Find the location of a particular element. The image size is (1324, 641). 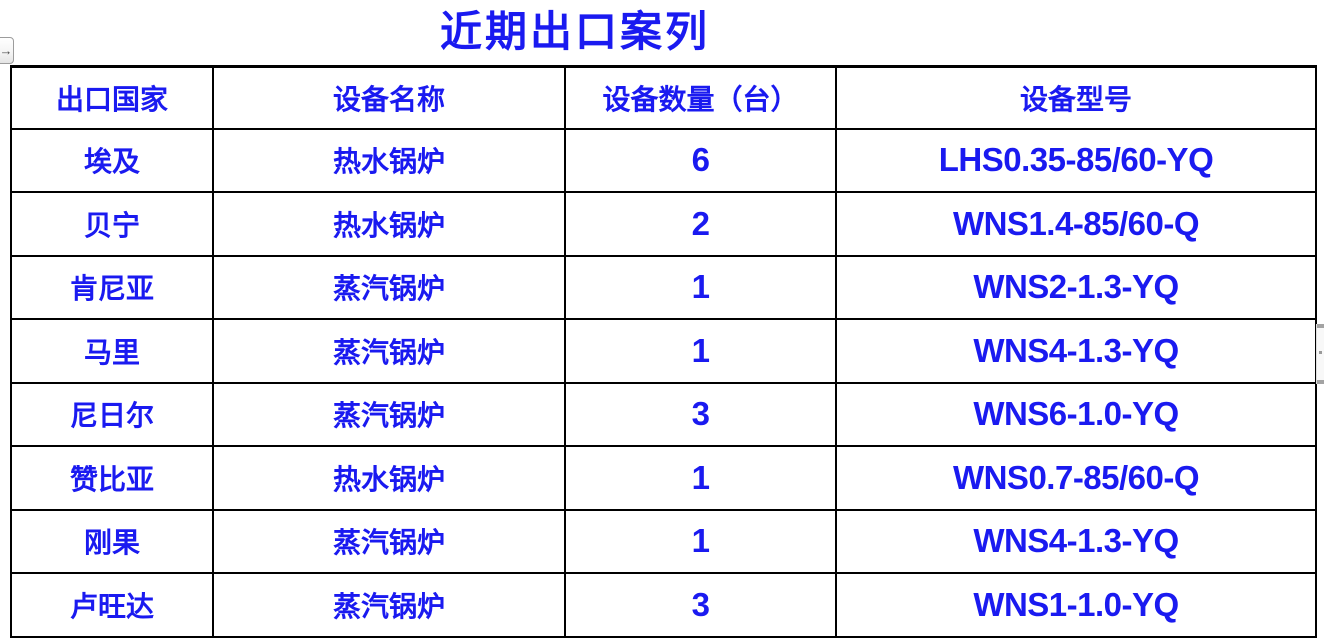

scrollbar-grip-icon is located at coordinates (1320, 352).